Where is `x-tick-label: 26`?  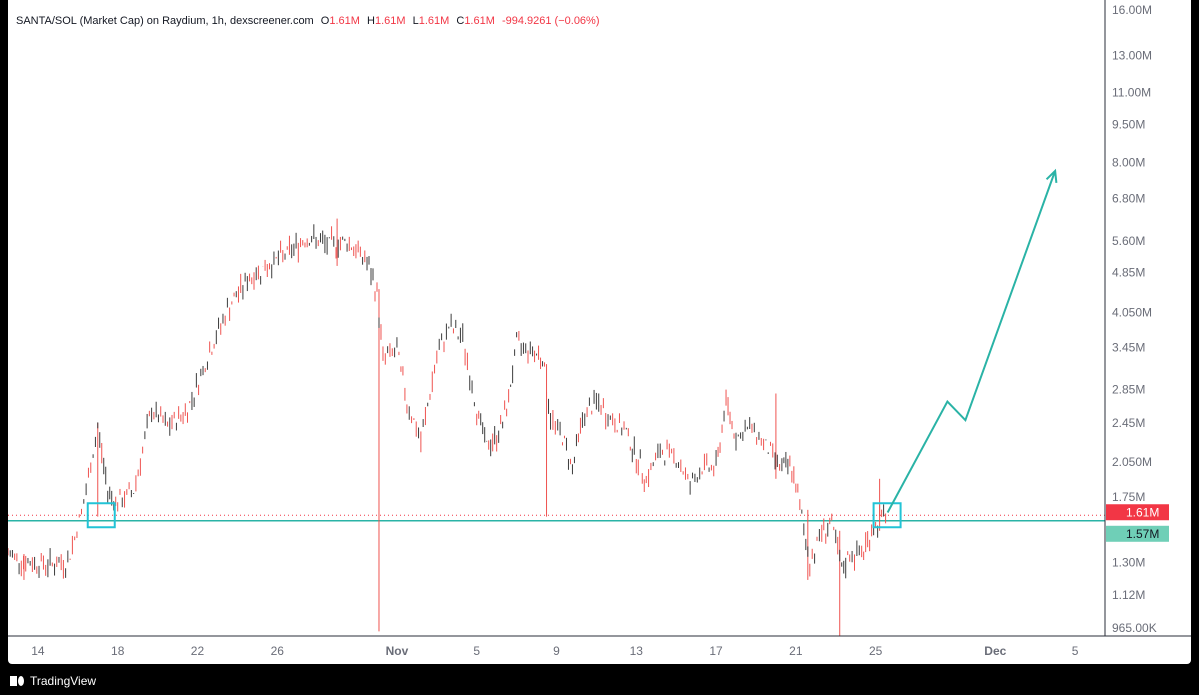 x-tick-label: 26 is located at coordinates (278, 651).